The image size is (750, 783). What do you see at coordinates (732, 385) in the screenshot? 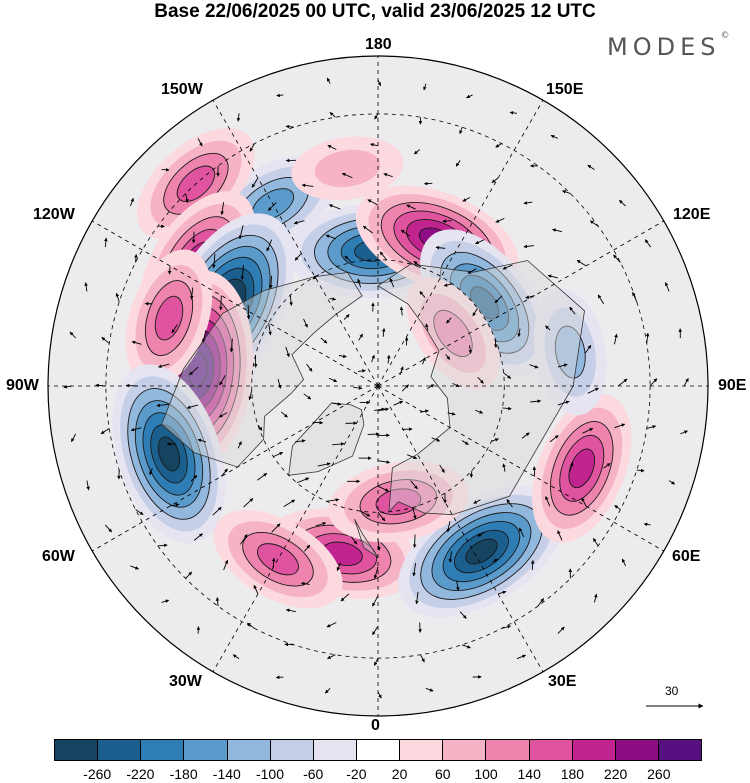
I see `lon-label-90e: 90E` at bounding box center [732, 385].